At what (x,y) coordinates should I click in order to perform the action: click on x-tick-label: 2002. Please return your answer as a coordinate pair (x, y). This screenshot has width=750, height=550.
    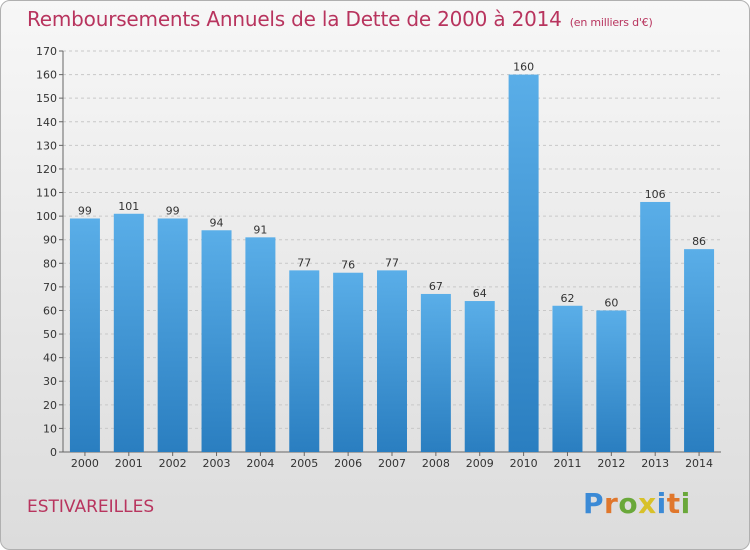
    Looking at the image, I should click on (173, 463).